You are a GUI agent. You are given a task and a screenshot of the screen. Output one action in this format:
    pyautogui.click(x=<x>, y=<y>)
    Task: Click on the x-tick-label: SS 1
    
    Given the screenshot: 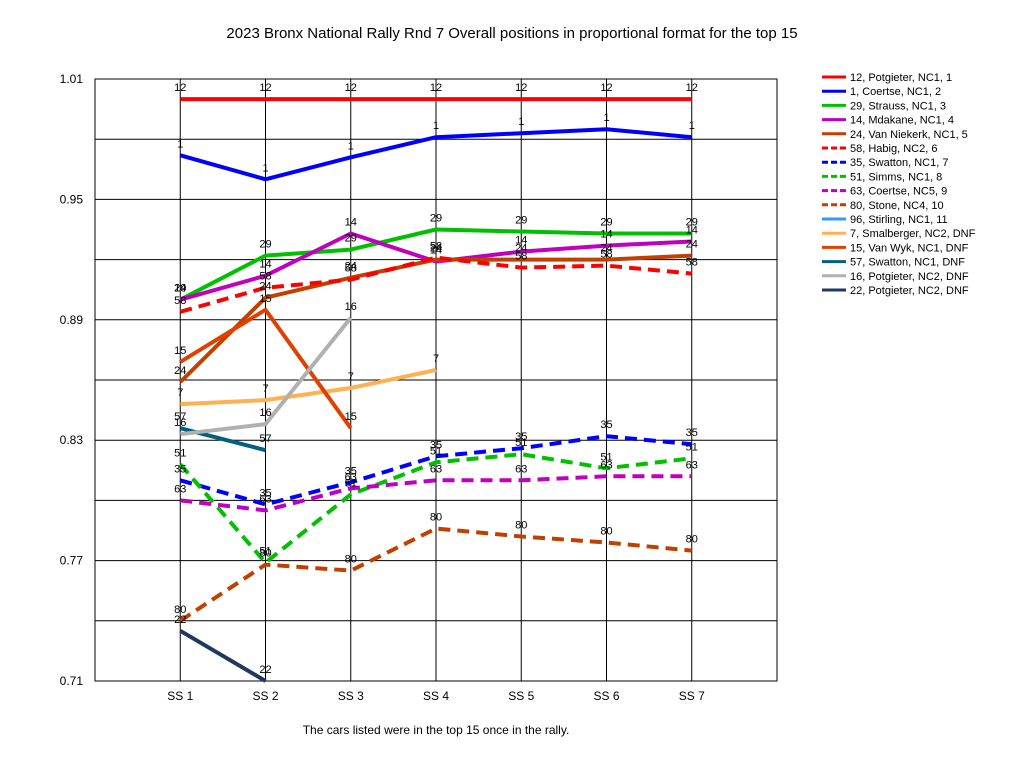 What is the action you would take?
    pyautogui.click(x=180, y=696)
    